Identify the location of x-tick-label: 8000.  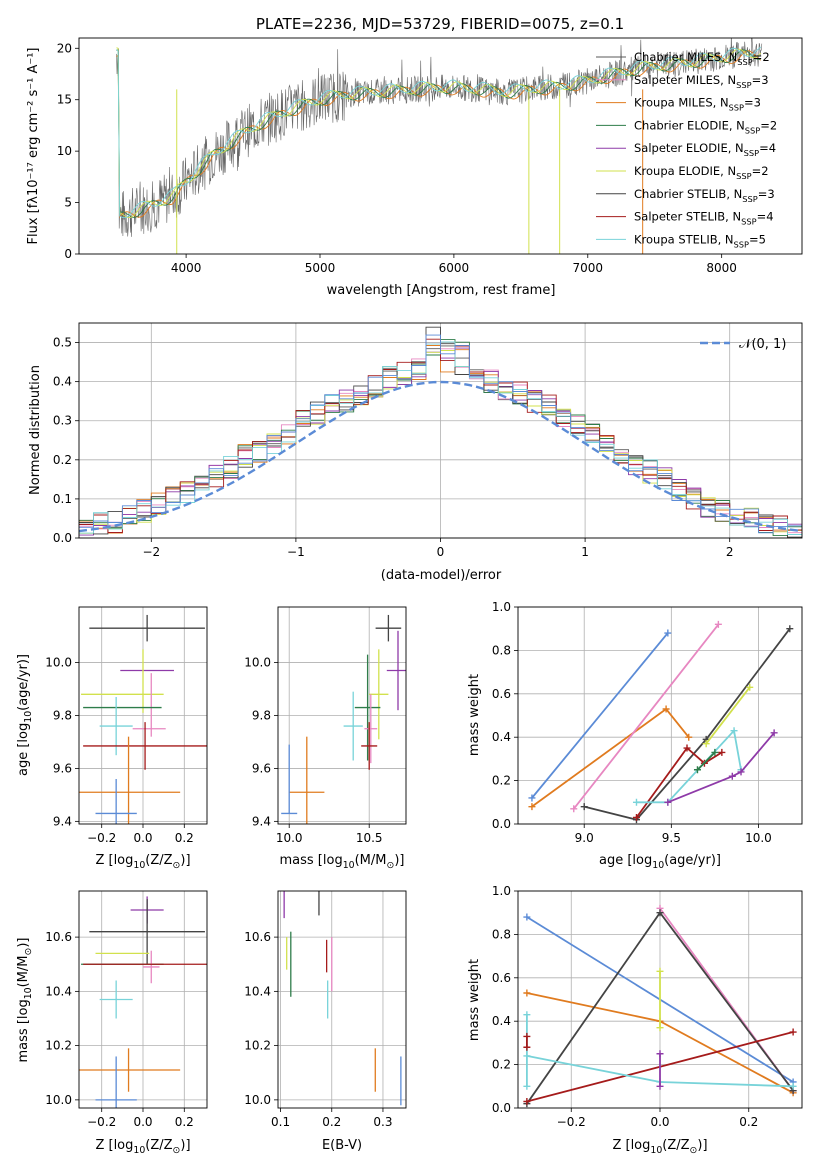
(721, 268).